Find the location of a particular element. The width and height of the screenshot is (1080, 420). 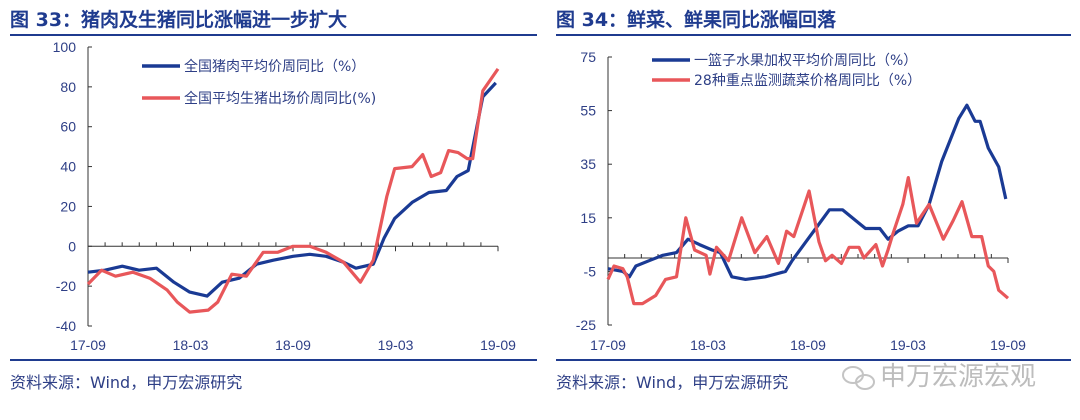

y-tick-label: 80 is located at coordinates (68, 87).